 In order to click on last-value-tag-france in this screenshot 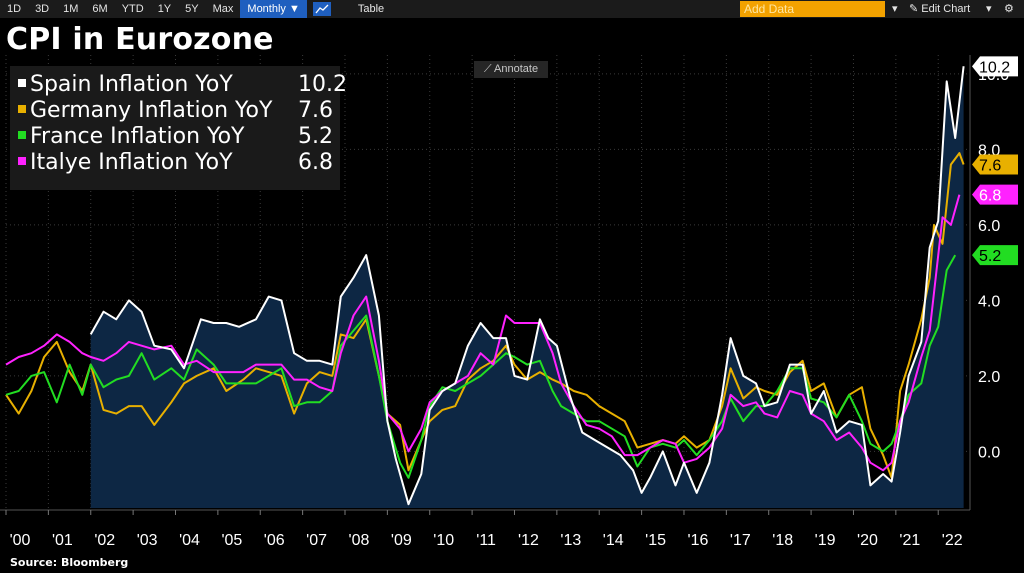, I will do `click(995, 255)`.